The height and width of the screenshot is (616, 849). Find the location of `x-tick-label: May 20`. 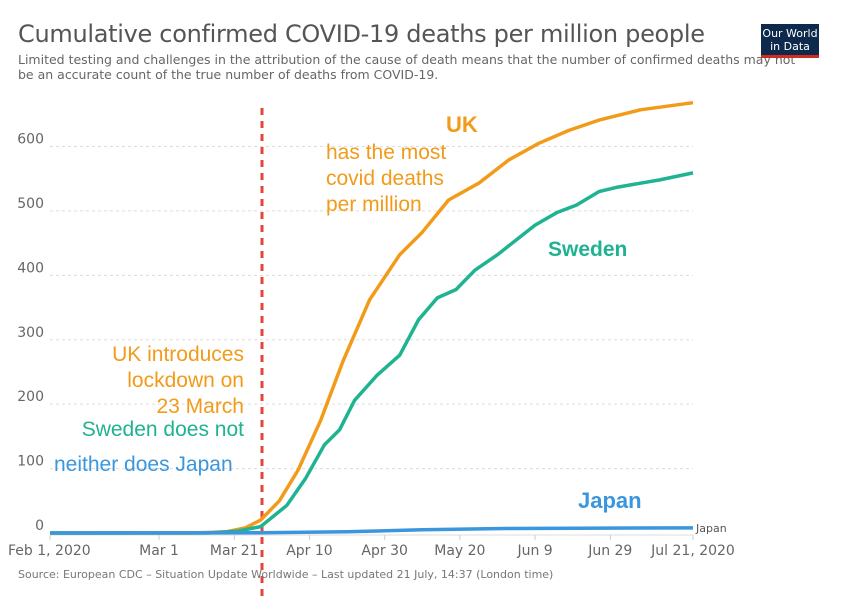

x-tick-label: May 20 is located at coordinates (459, 551).